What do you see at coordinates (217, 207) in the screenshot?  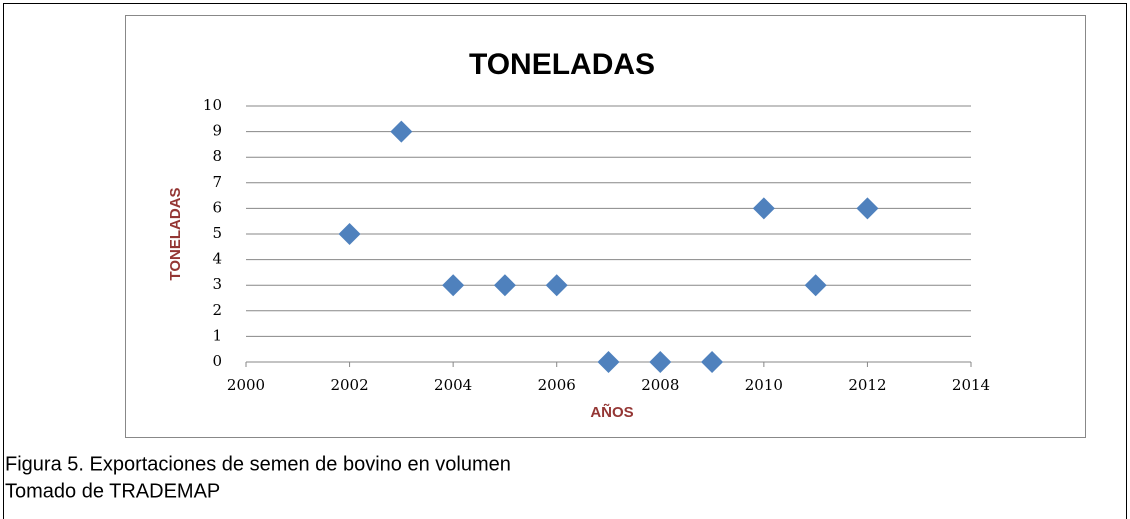 I see `y-tick-label: 6` at bounding box center [217, 207].